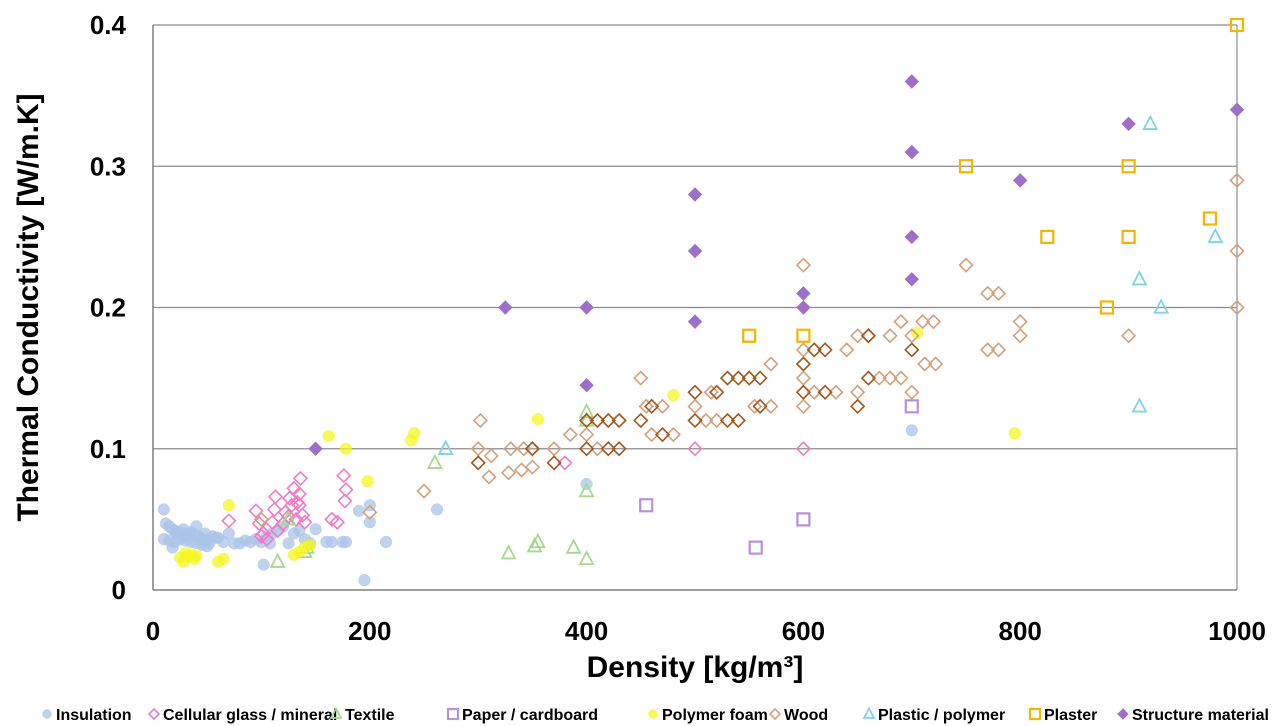  Describe the element at coordinates (1062, 715) in the screenshot. I see `legend-item: Plaster` at that location.